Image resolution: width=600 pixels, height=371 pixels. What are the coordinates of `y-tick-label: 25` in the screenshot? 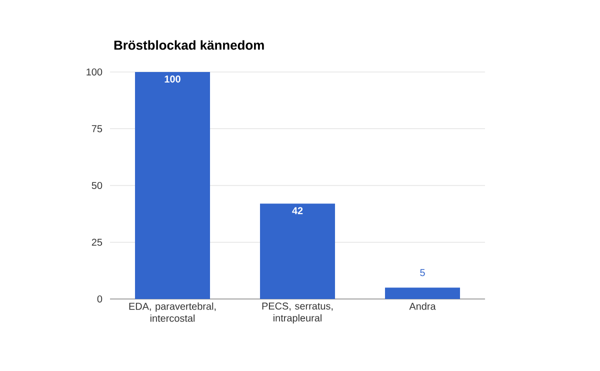 It's located at (97, 242).